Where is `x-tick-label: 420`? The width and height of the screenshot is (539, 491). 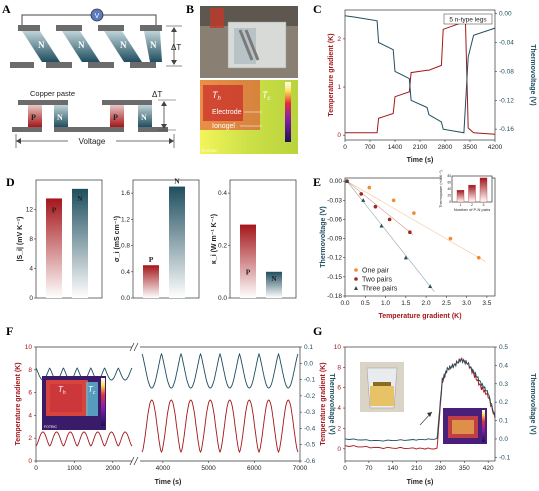 x-tick-label: 420 is located at coordinates (488, 468).